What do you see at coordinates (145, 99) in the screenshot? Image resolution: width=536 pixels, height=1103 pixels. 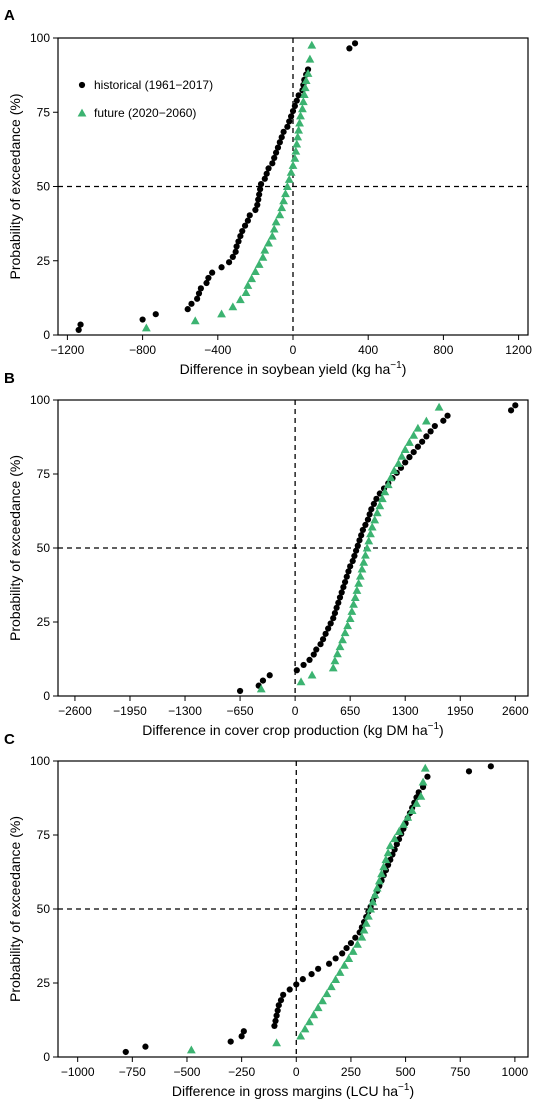 I see `legend: historical (1961−2017) future (2020−2060)` at bounding box center [145, 99].